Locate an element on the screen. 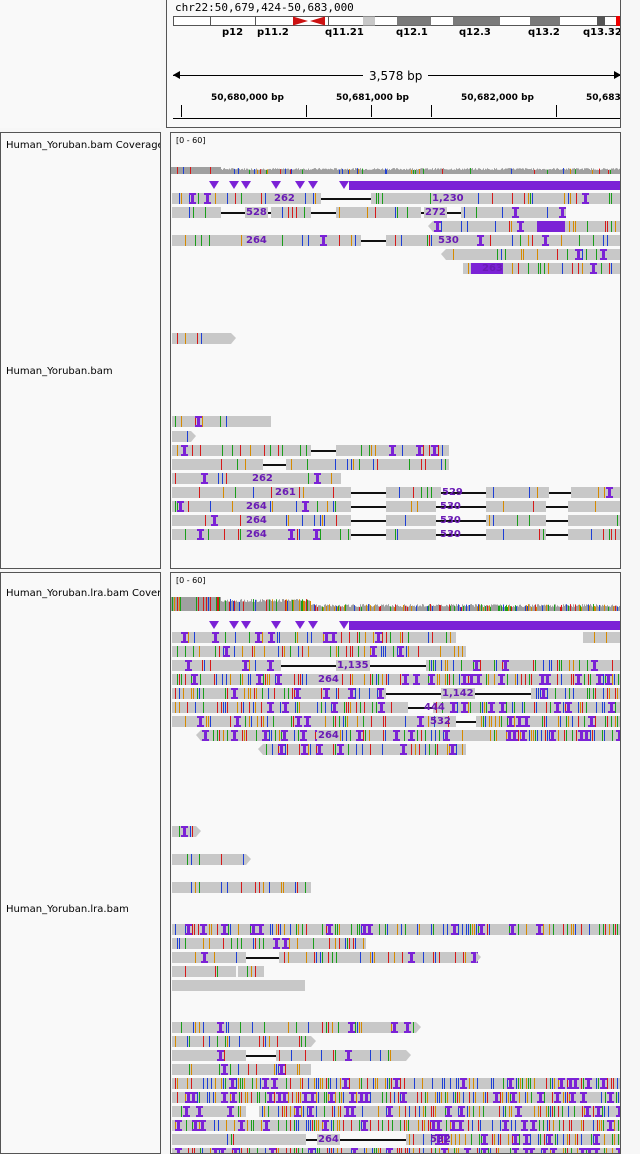  chromosome-ideogram is located at coordinates (397, 21).